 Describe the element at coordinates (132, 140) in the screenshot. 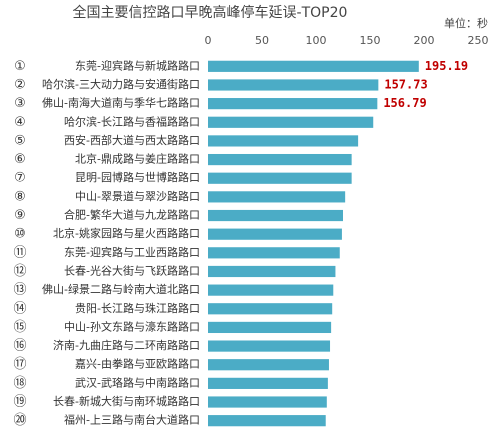

I see `y-tick-label: 西安-西部大道与西太路路口` at that location.